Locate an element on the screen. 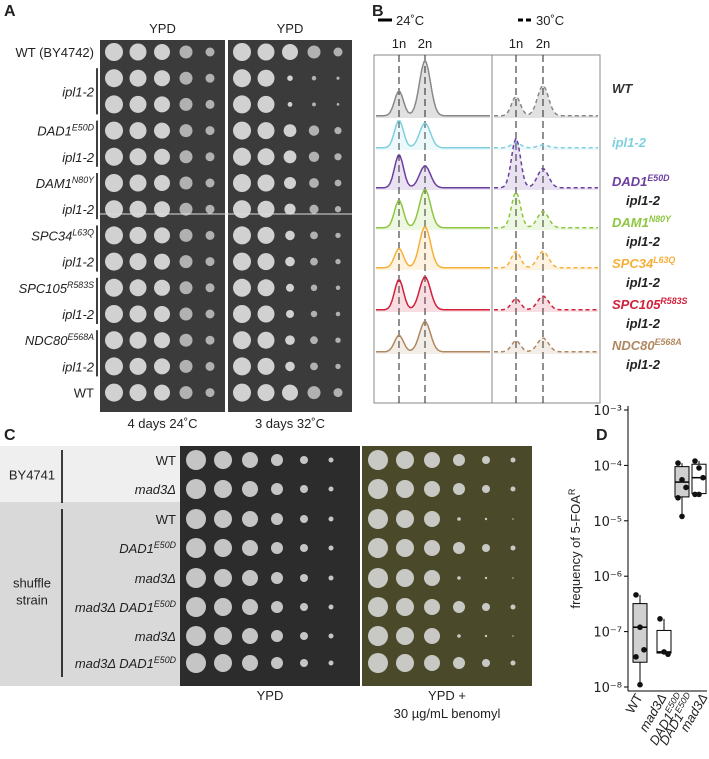 The width and height of the screenshot is (709, 759). label: WT (BY4742) is located at coordinates (54, 52).